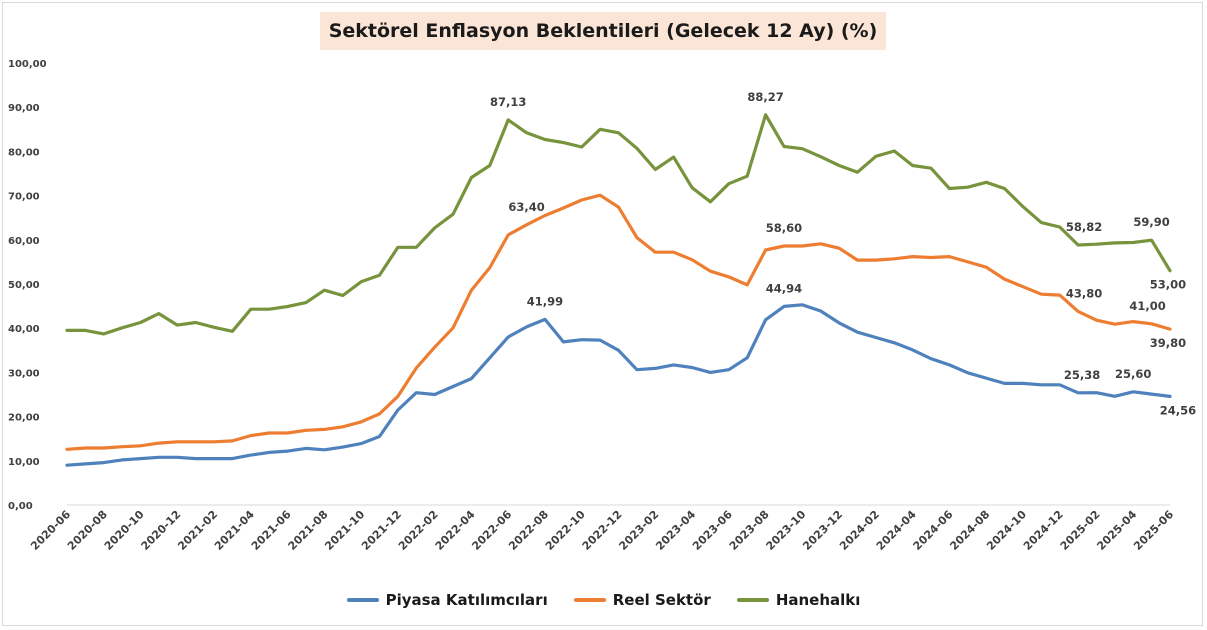  What do you see at coordinates (784, 288) in the screenshot?
I see `data-label: 44,94` at bounding box center [784, 288].